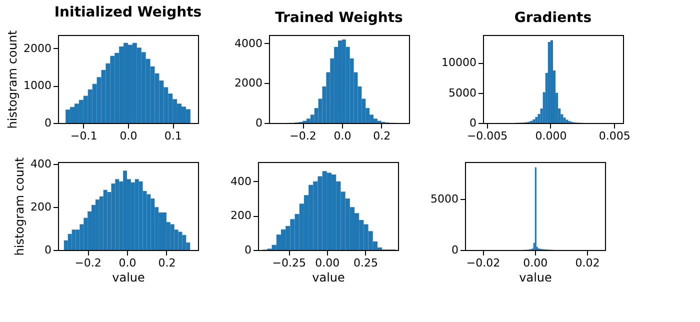  I want to click on x-tick-label: −0.02, so click(483, 263).